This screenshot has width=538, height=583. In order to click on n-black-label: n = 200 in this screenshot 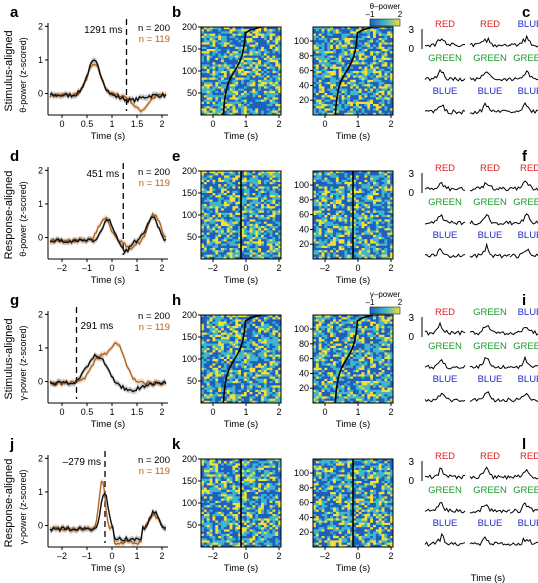, I will do `click(154, 172)`.